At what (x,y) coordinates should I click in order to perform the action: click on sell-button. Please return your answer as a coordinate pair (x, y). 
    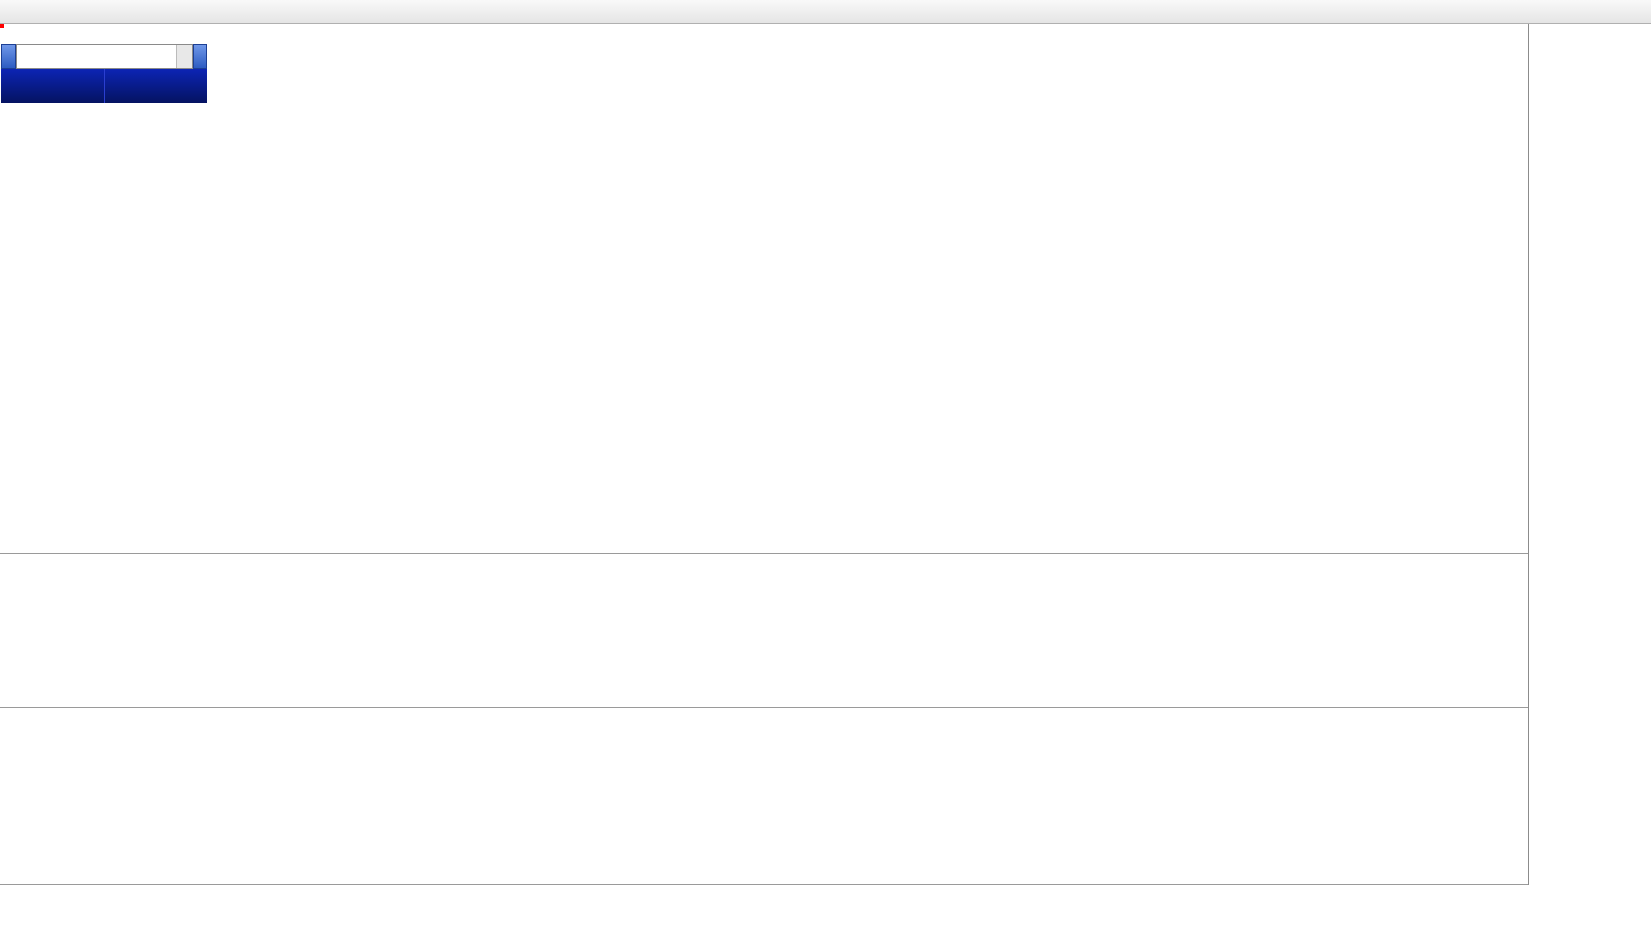
    Looking at the image, I should click on (8, 56).